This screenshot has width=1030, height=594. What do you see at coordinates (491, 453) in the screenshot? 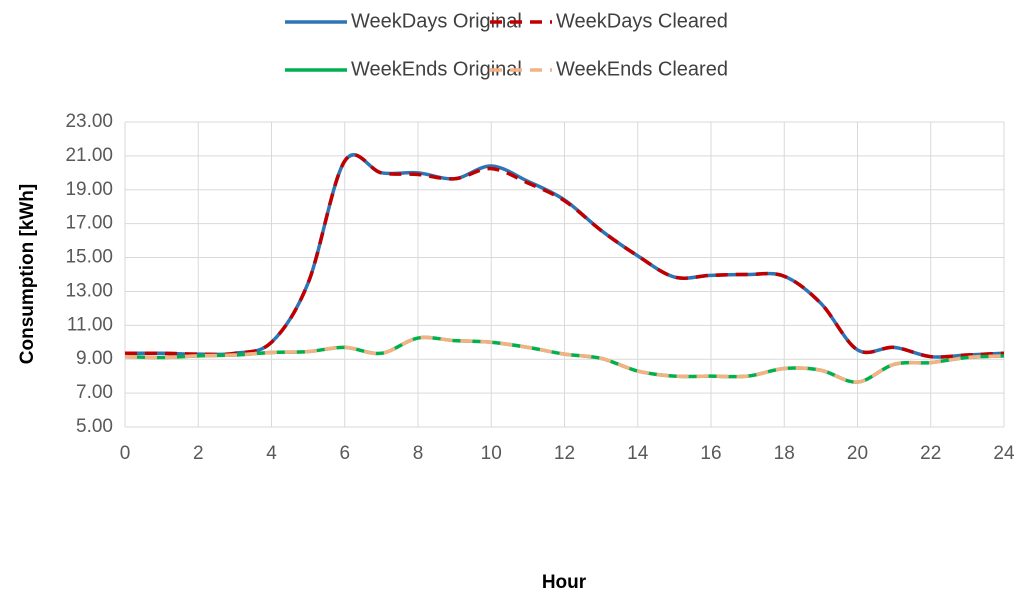
I see `x-tick-label: 10` at bounding box center [491, 453].